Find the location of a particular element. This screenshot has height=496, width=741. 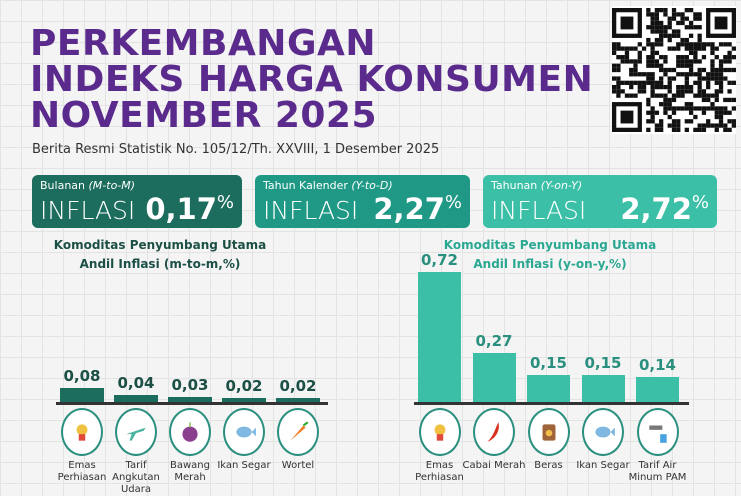

card-period: Tahun Kalender (Y-to-D) is located at coordinates (328, 185).